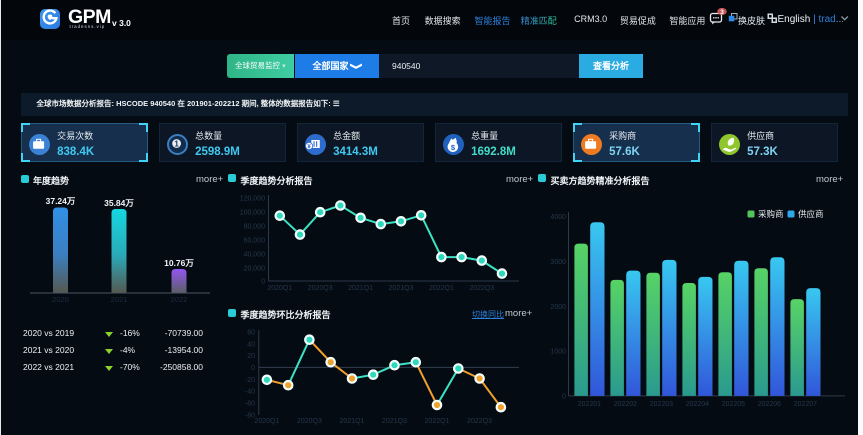 The height and width of the screenshot is (435, 863). I want to click on svg-text: 40,000, so click(255, 255).